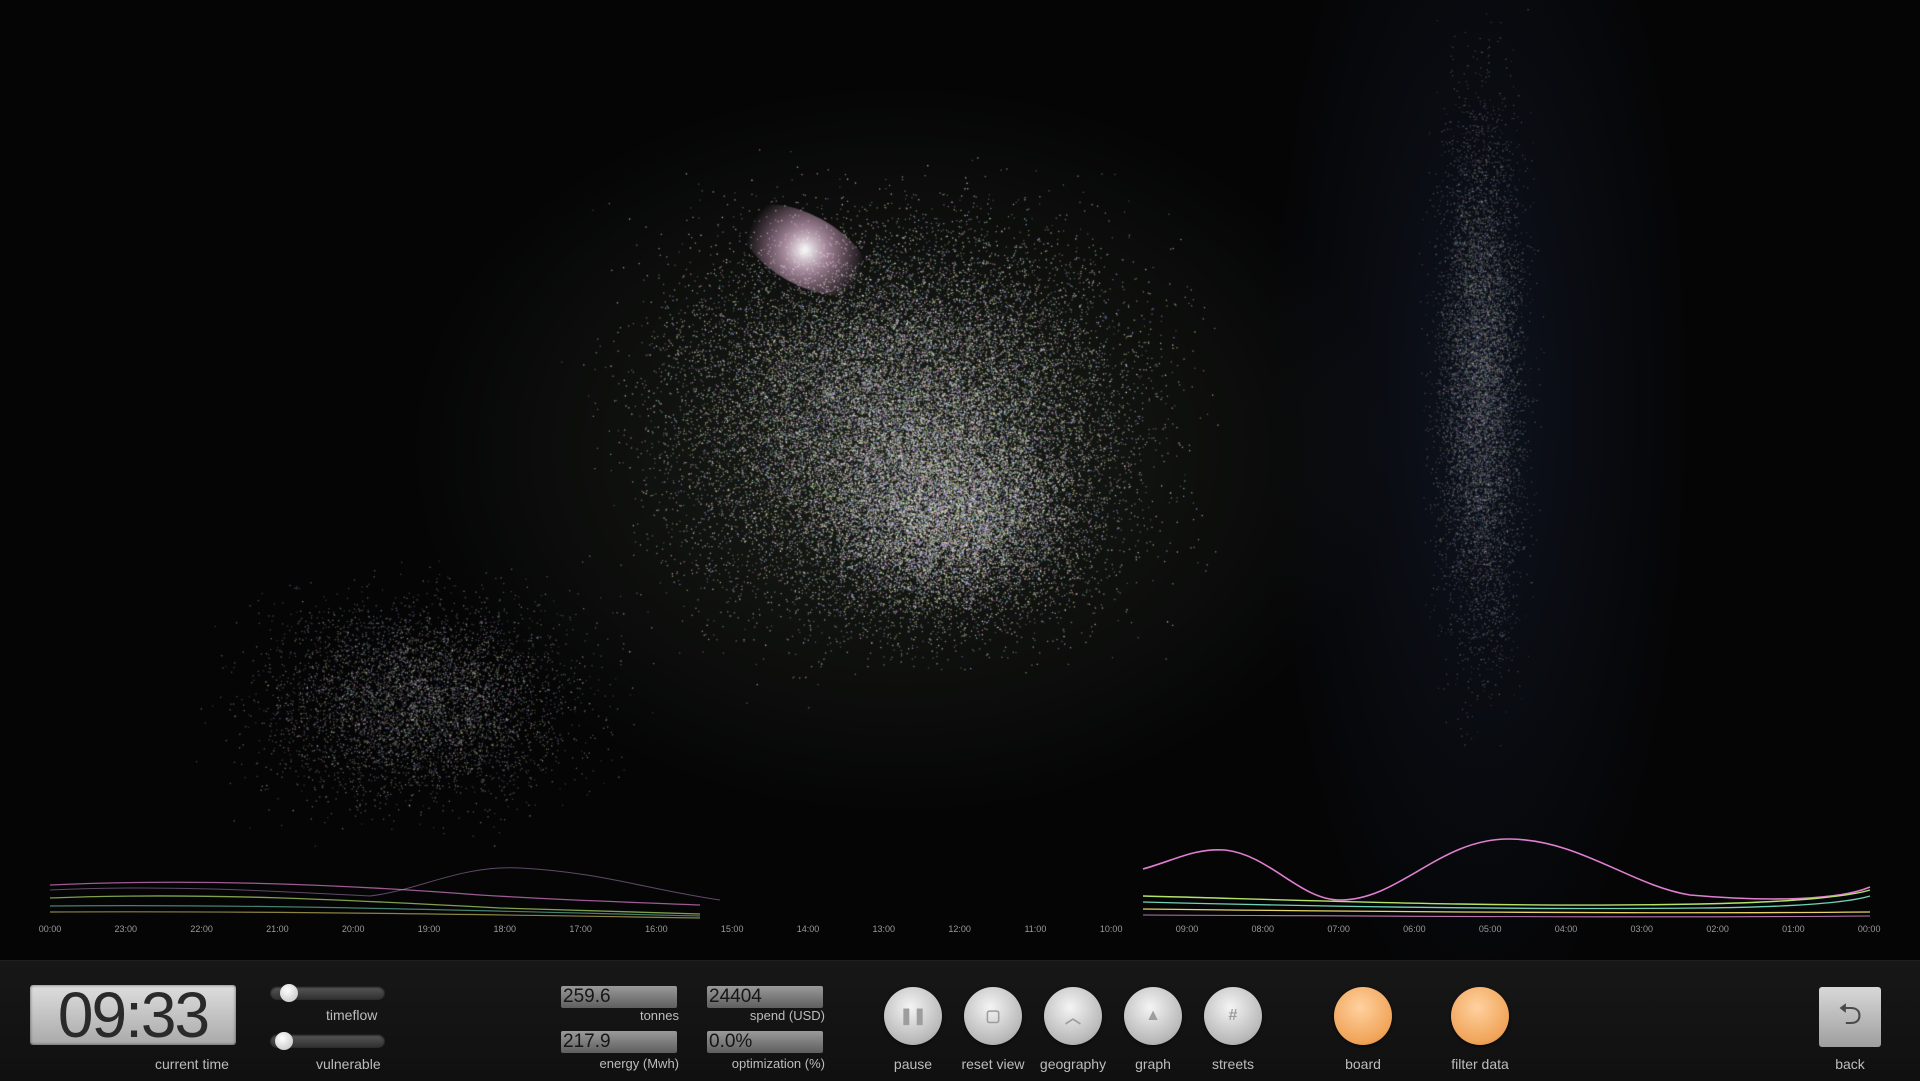 This screenshot has height=1081, width=1920. What do you see at coordinates (1153, 1064) in the screenshot?
I see `graph-label: graph` at bounding box center [1153, 1064].